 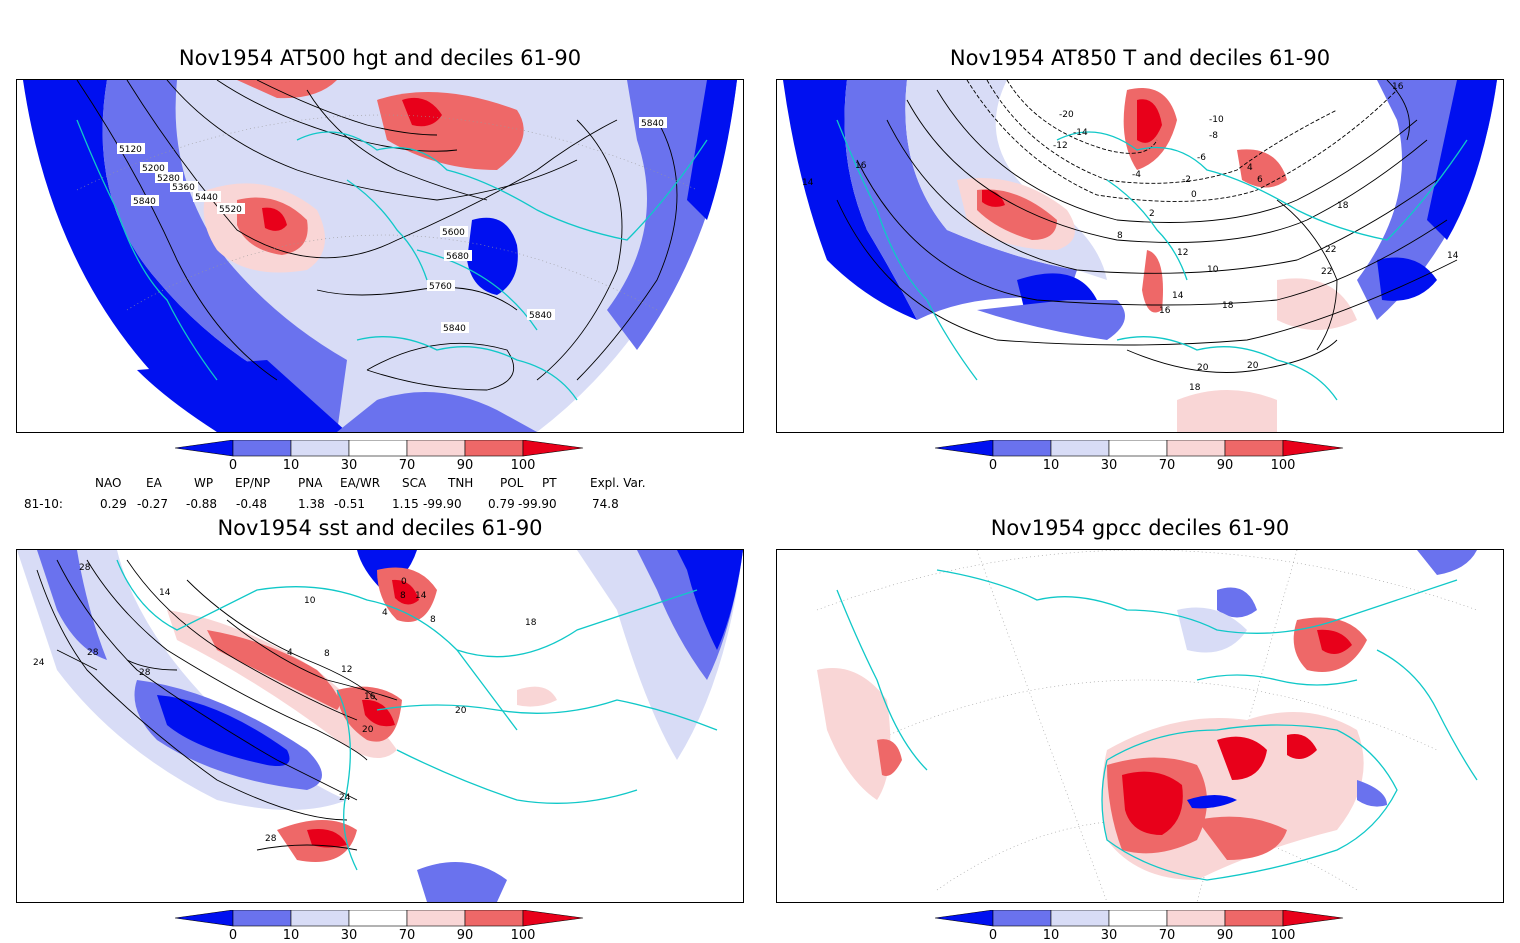 What do you see at coordinates (1283, 465) in the screenshot?
I see `colorbar-tick: 100` at bounding box center [1283, 465].